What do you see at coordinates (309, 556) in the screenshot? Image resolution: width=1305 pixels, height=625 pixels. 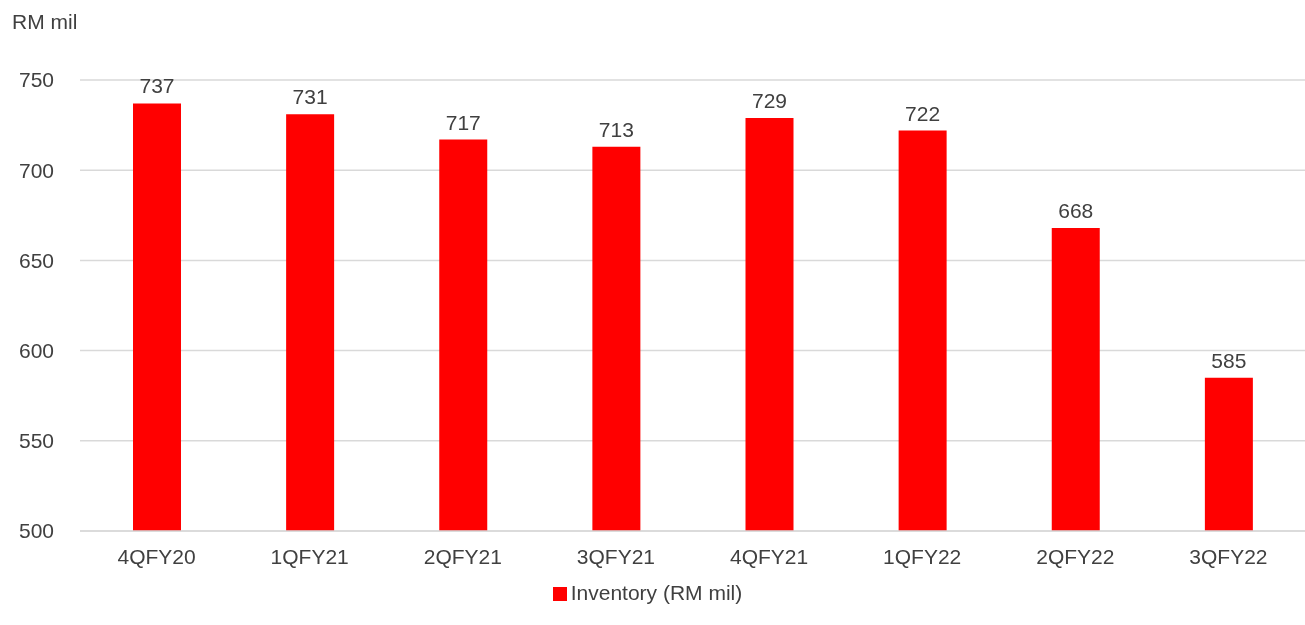 I see `x-tick-label: 1QFY21` at bounding box center [309, 556].